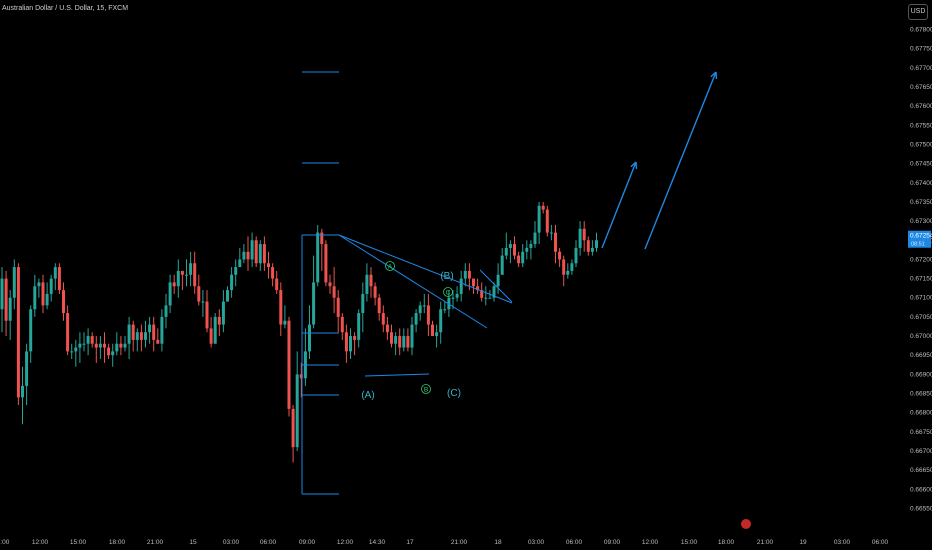 This screenshot has height=550, width=932. What do you see at coordinates (426, 389) in the screenshot?
I see `minor-wave-label: B` at bounding box center [426, 389].